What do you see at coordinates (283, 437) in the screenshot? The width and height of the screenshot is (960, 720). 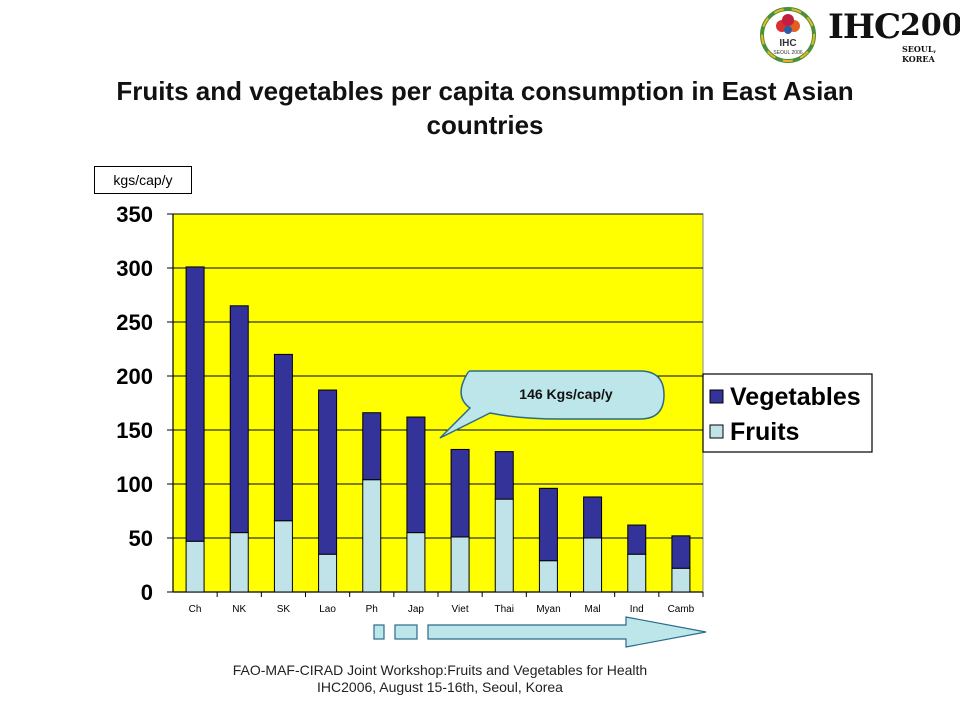 I see `bar-vegetables-sk` at bounding box center [283, 437].